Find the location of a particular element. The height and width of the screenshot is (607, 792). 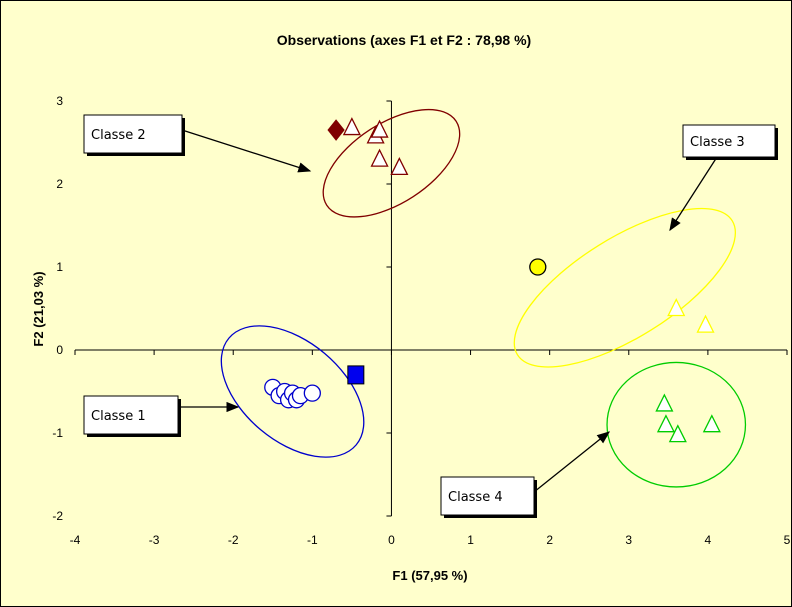

classe-1-ellipse is located at coordinates (292, 391).